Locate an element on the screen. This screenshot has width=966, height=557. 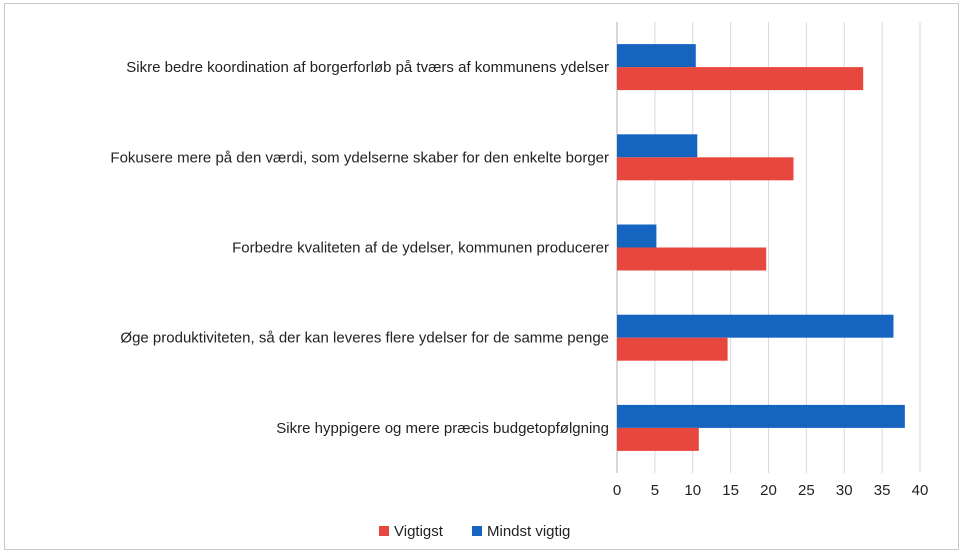
legend-label: Vigtigst is located at coordinates (419, 531).